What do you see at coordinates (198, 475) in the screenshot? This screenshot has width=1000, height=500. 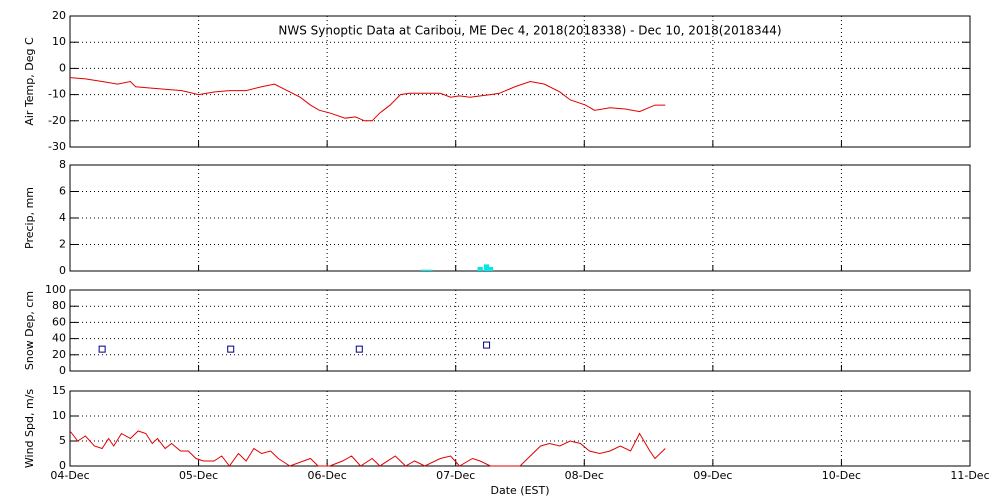 I see `x-tick-label: 05-Dec` at bounding box center [198, 475].